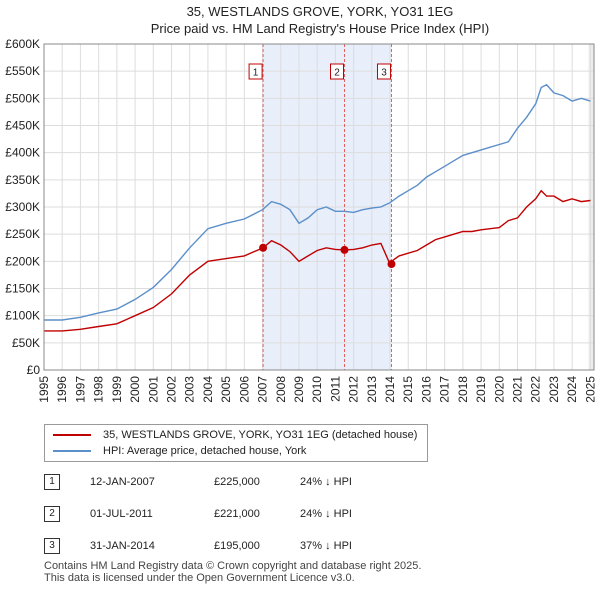 The height and width of the screenshot is (590, 600). Describe the element at coordinates (26, 343) in the screenshot. I see `y-tick-label: £50K` at that location.